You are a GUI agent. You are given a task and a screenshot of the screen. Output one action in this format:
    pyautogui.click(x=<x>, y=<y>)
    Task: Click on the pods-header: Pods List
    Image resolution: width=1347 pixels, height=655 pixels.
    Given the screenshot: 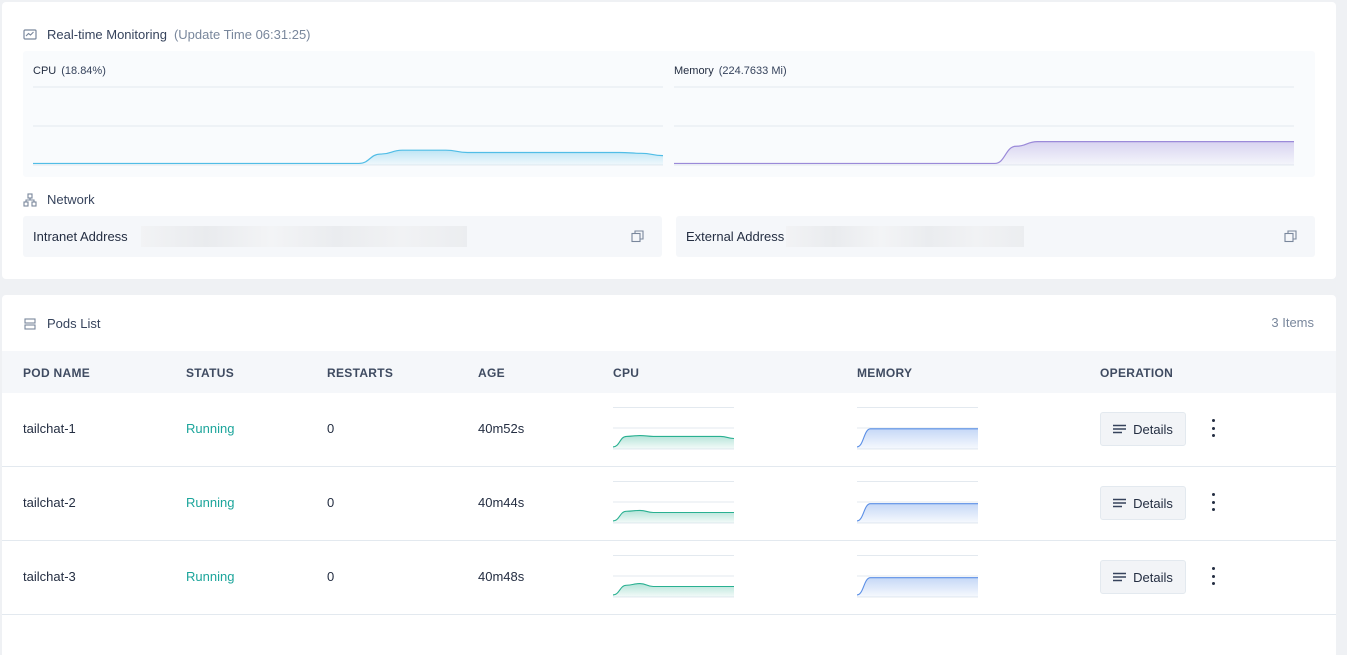 What is the action you would take?
    pyautogui.click(x=61, y=323)
    